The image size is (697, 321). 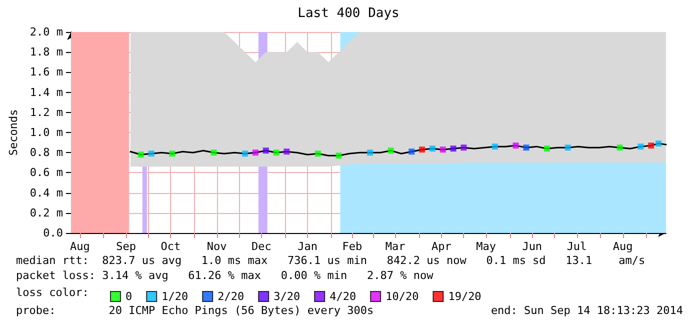 What do you see at coordinates (586, 310) in the screenshot?
I see `text: end: Sun Sep 14 18:13:23 2014` at bounding box center [586, 310].